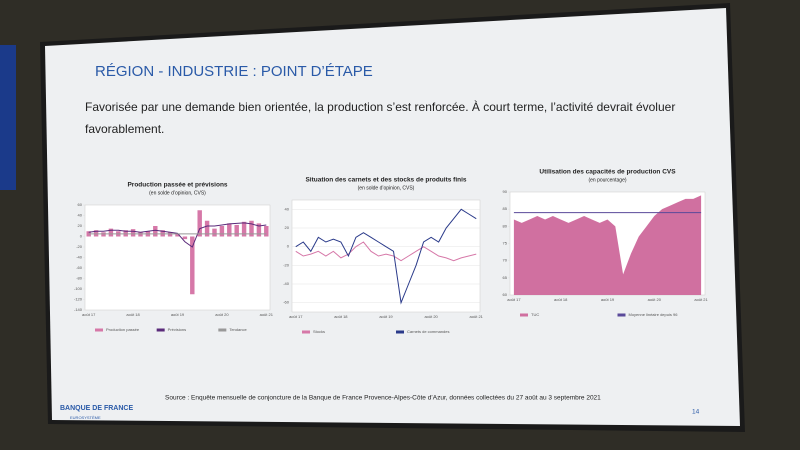 The height and width of the screenshot is (450, 800). Describe the element at coordinates (8, 117) in the screenshot. I see `side-screen` at that location.